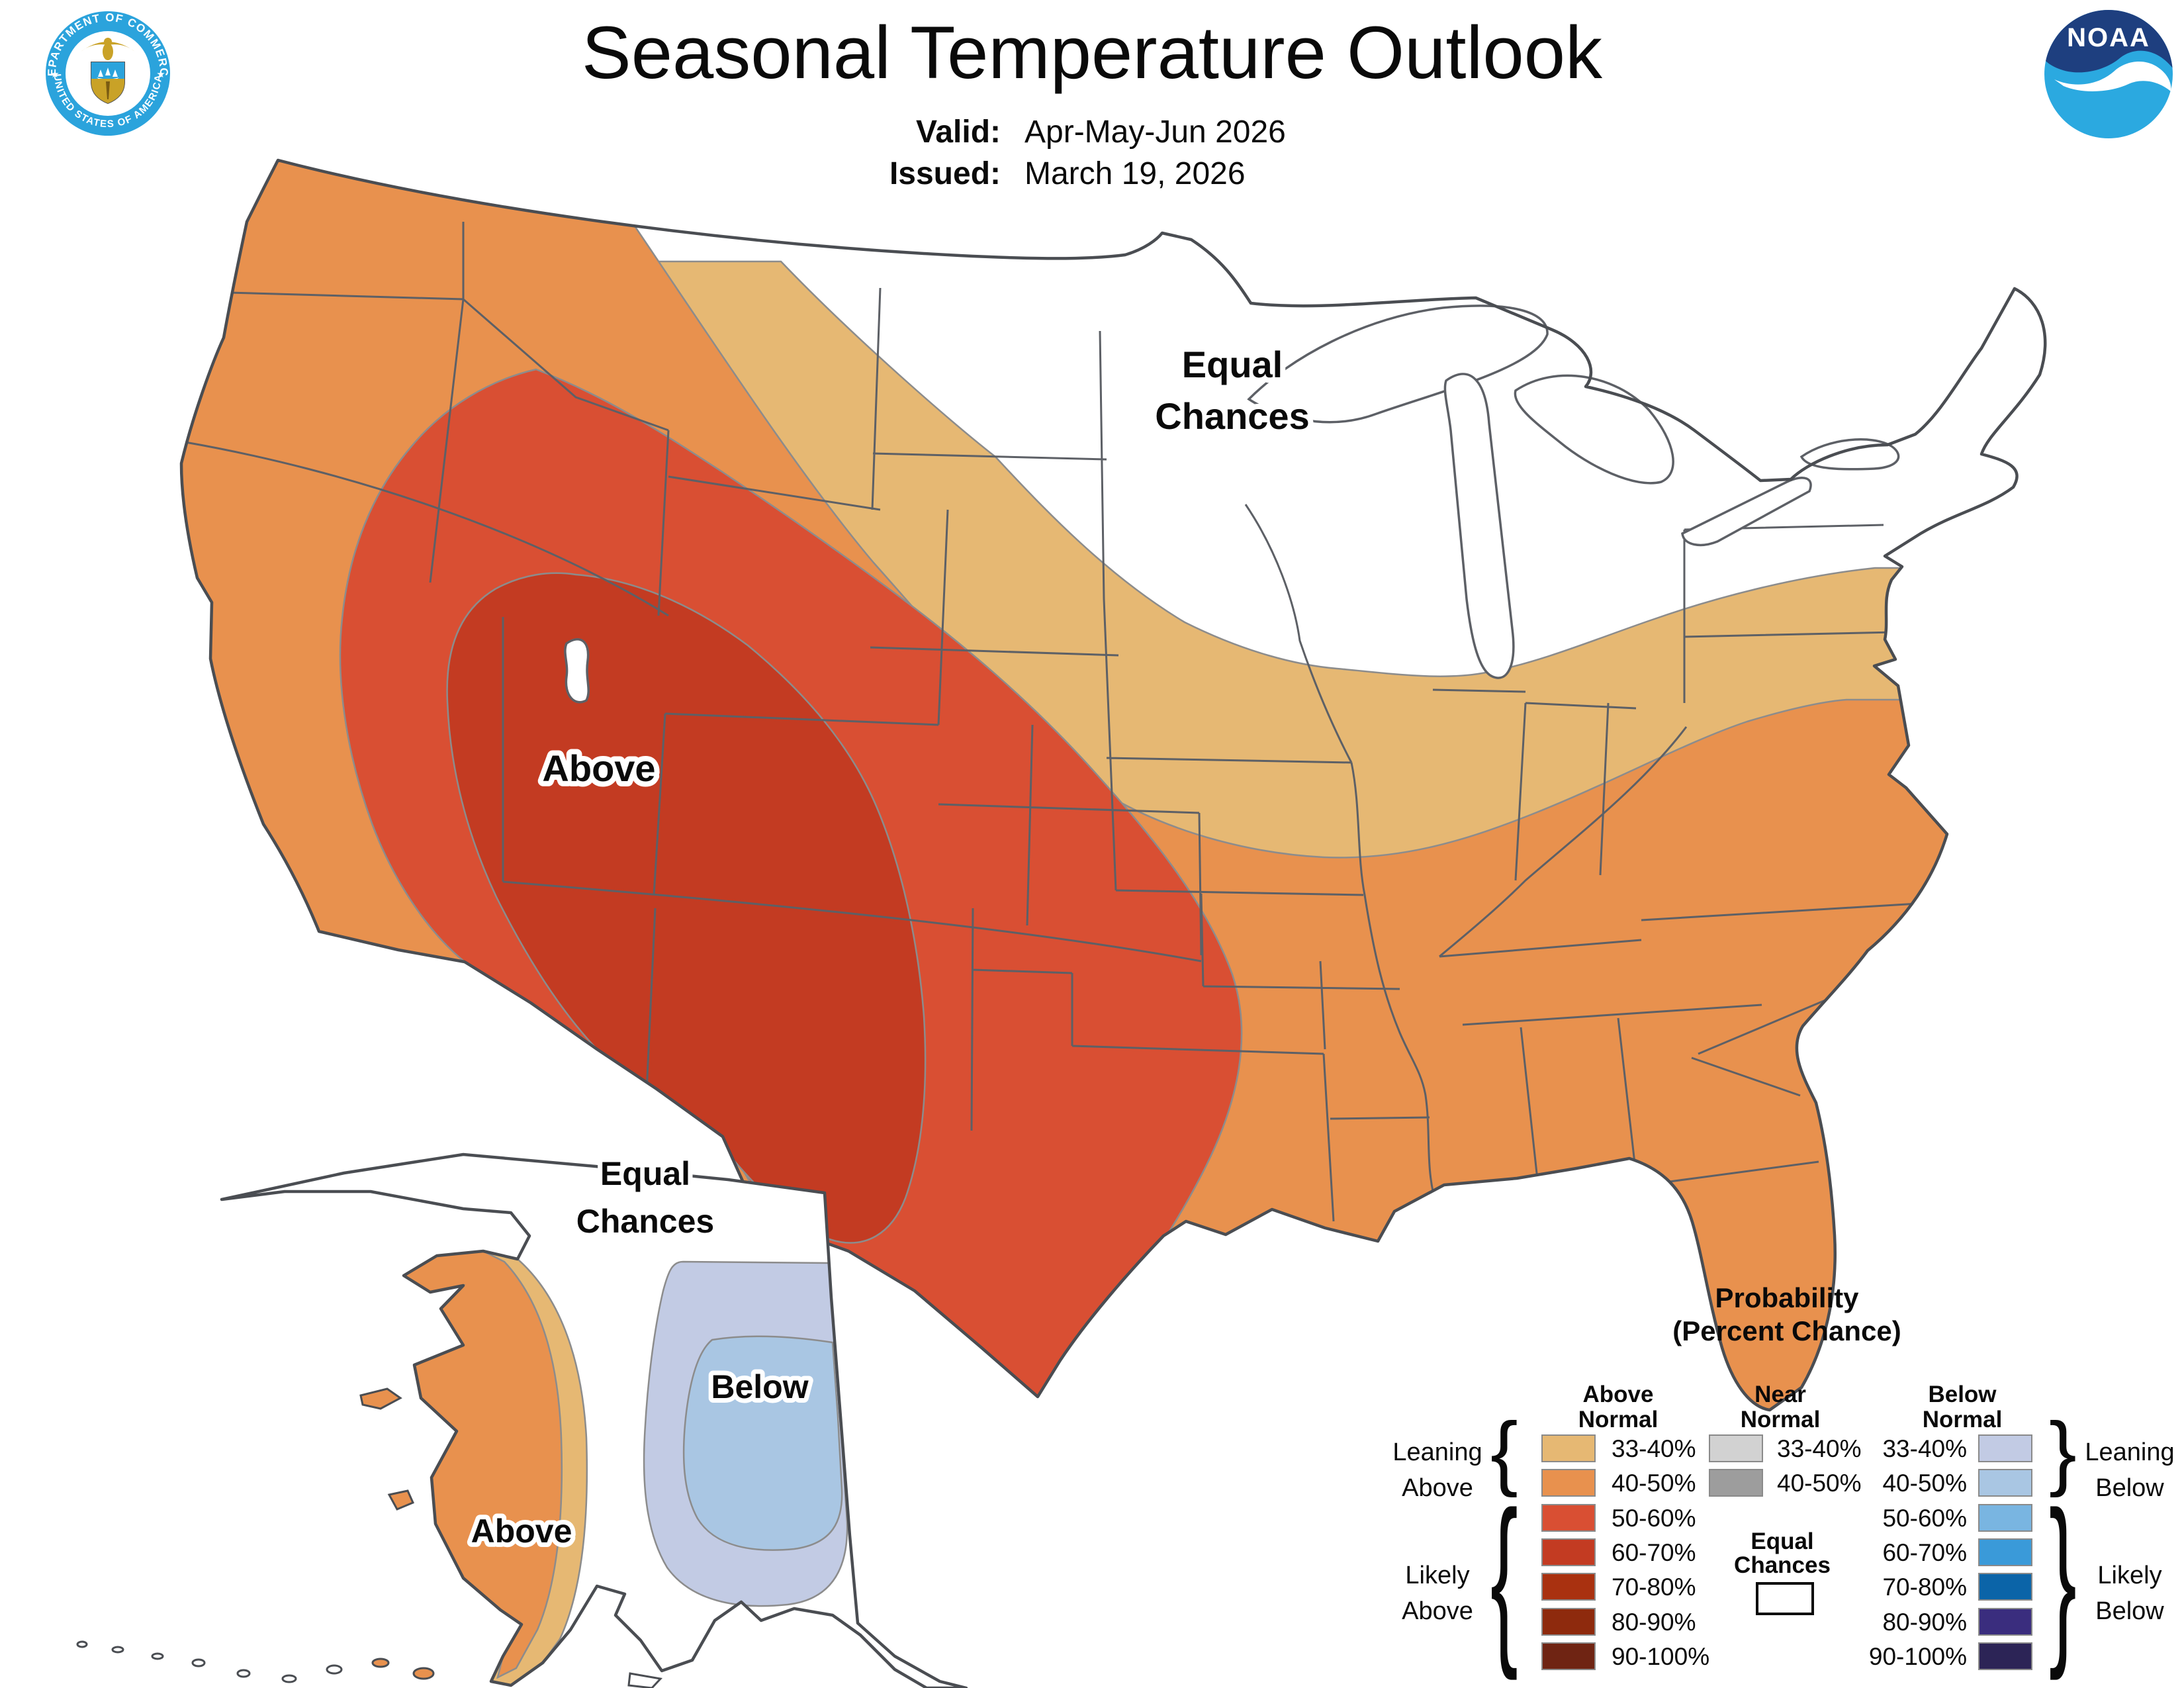 The height and width of the screenshot is (1688, 2184). Describe the element at coordinates (1963, 1419) in the screenshot. I see `below-normal-header-line2: Normal` at that location.